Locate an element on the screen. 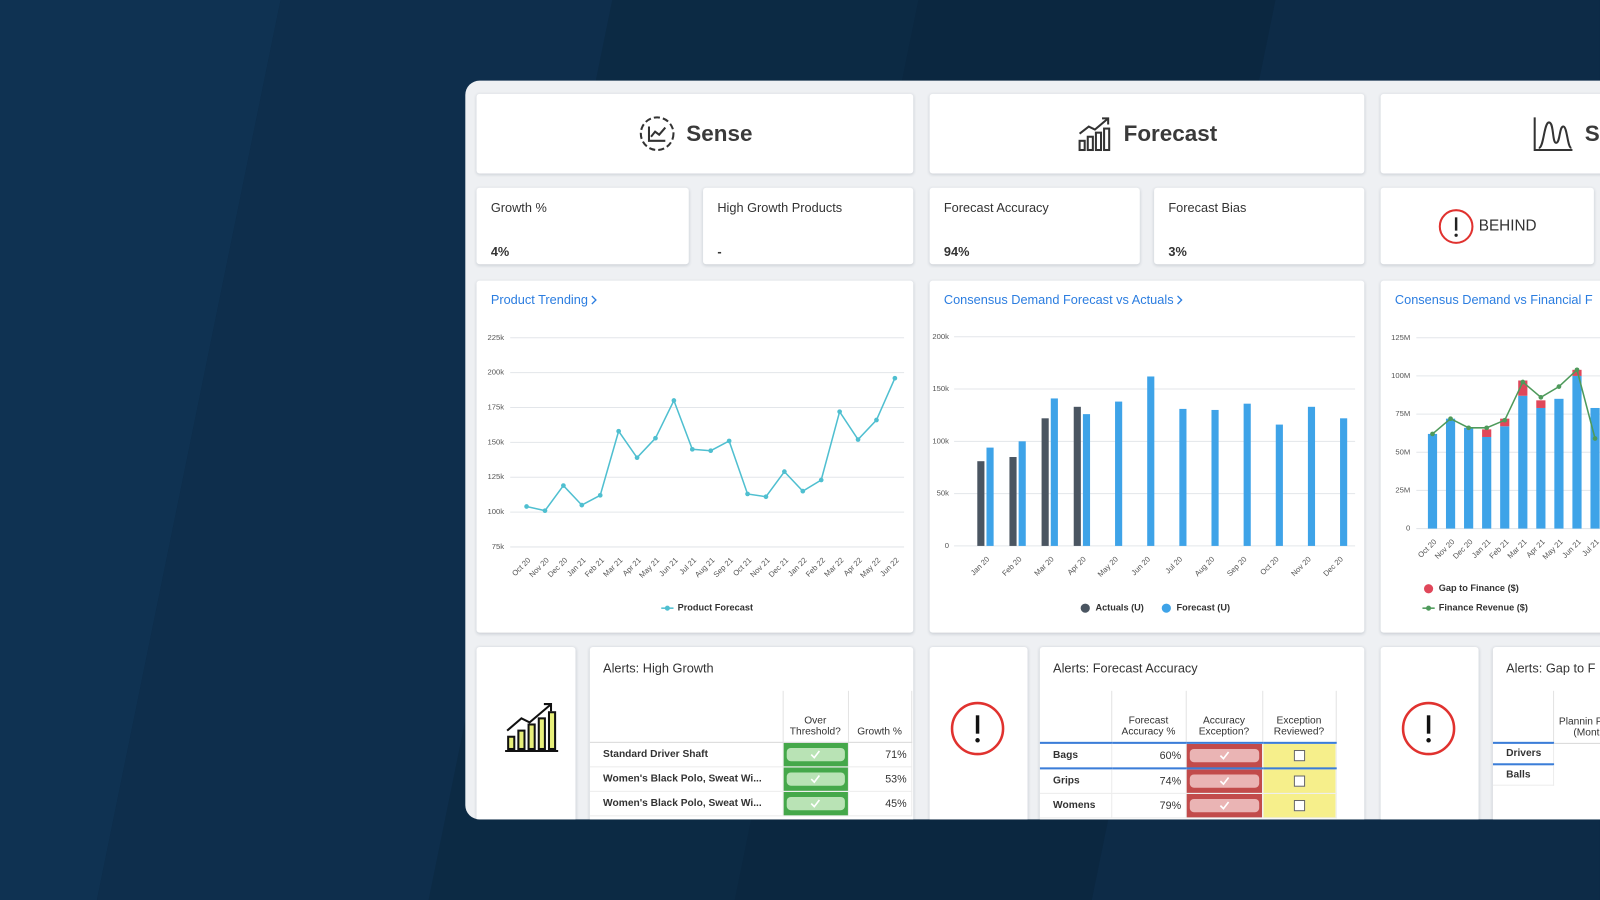  table-head: Over Threshold? Growth % is located at coordinates (750, 716).